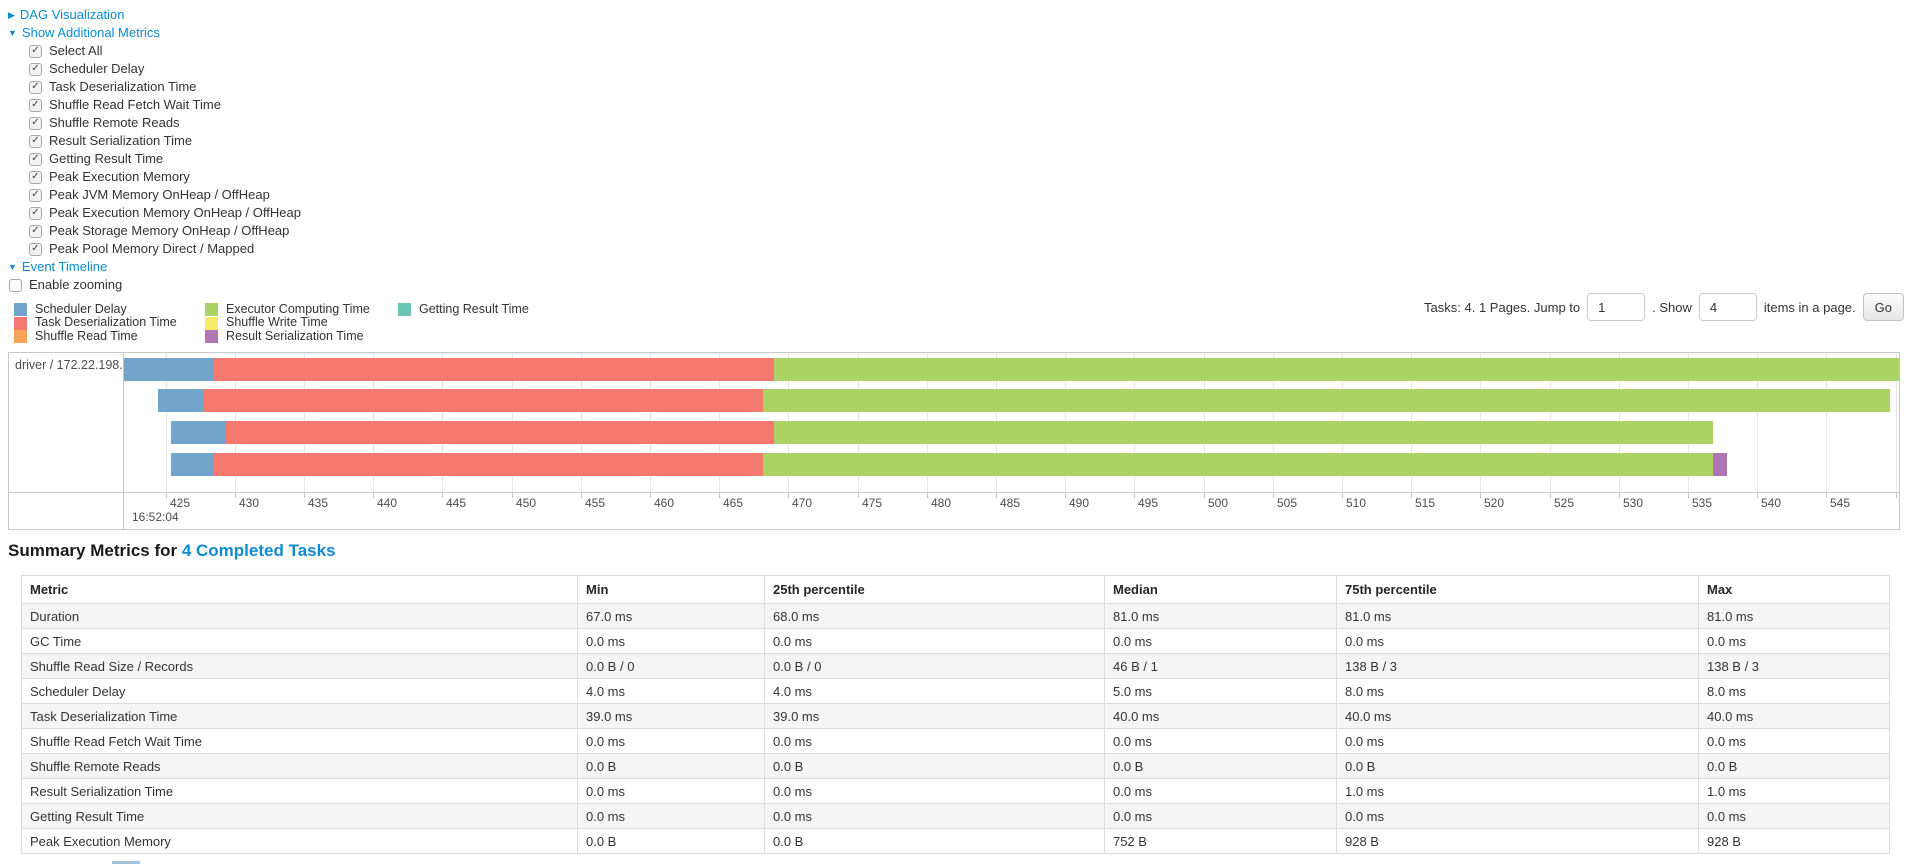 This screenshot has height=865, width=1907. I want to click on table-cell: Shuffle Read Fetch Wait Time, so click(299, 741).